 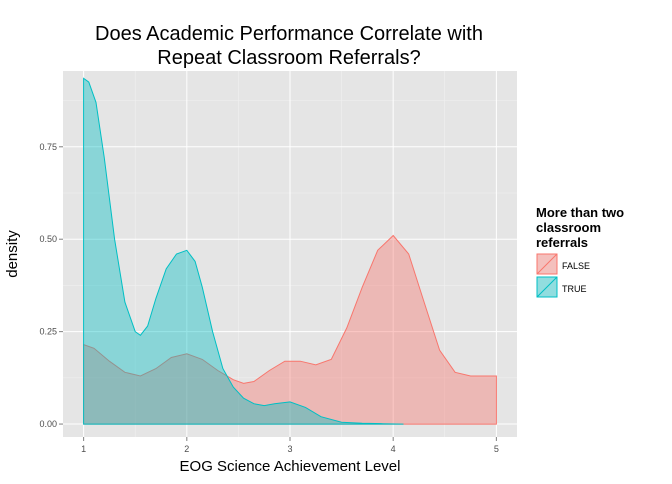 What do you see at coordinates (12, 254) in the screenshot?
I see `y-axis-title: density` at bounding box center [12, 254].